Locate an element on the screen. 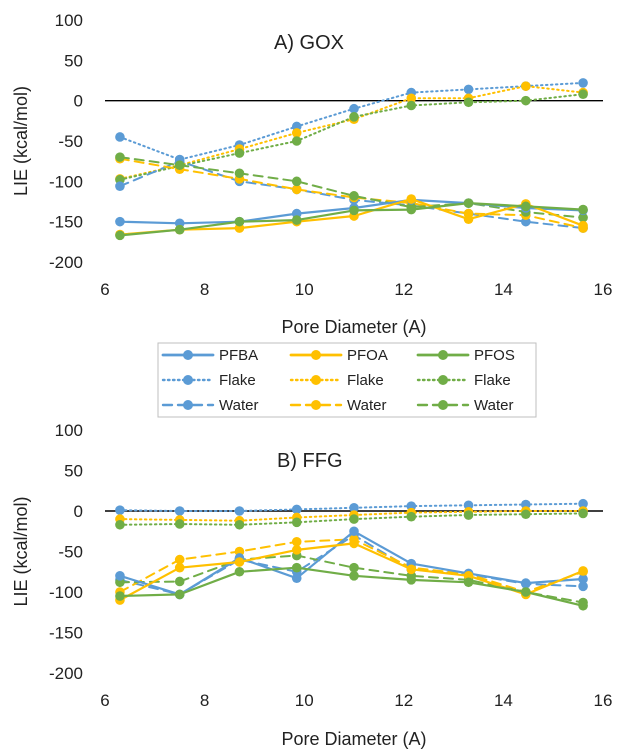 The height and width of the screenshot is (754, 617). y-tick-label: -200 is located at coordinates (66, 673).